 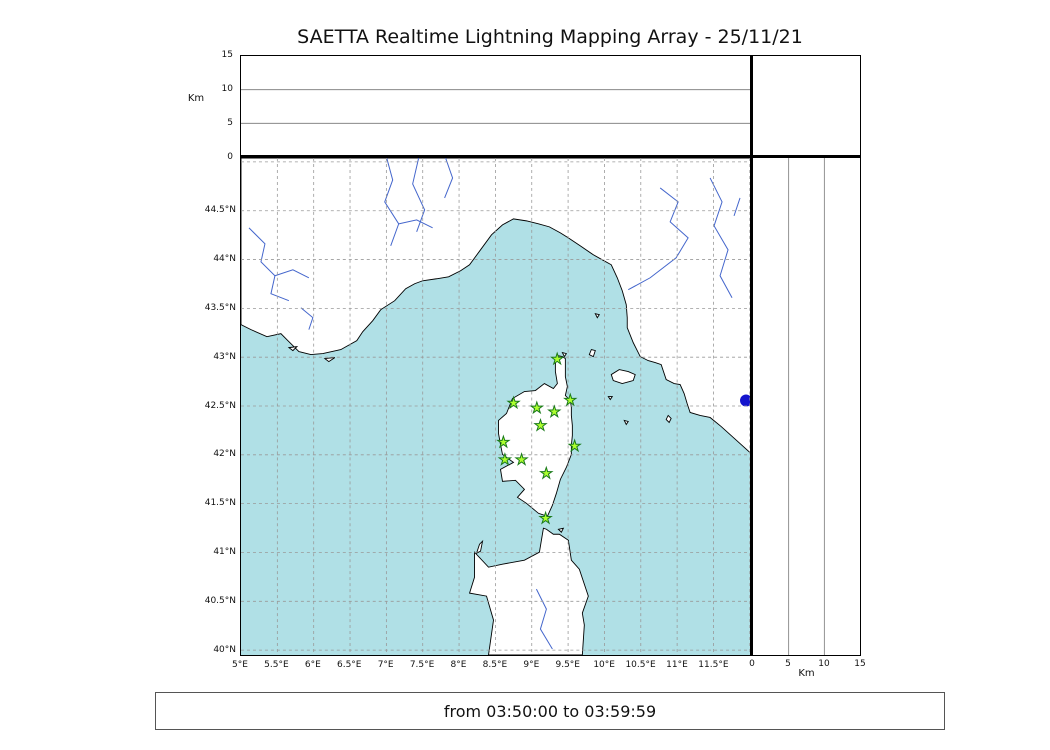 I want to click on lon-tick-label: 11.5°E, so click(x=713, y=665).